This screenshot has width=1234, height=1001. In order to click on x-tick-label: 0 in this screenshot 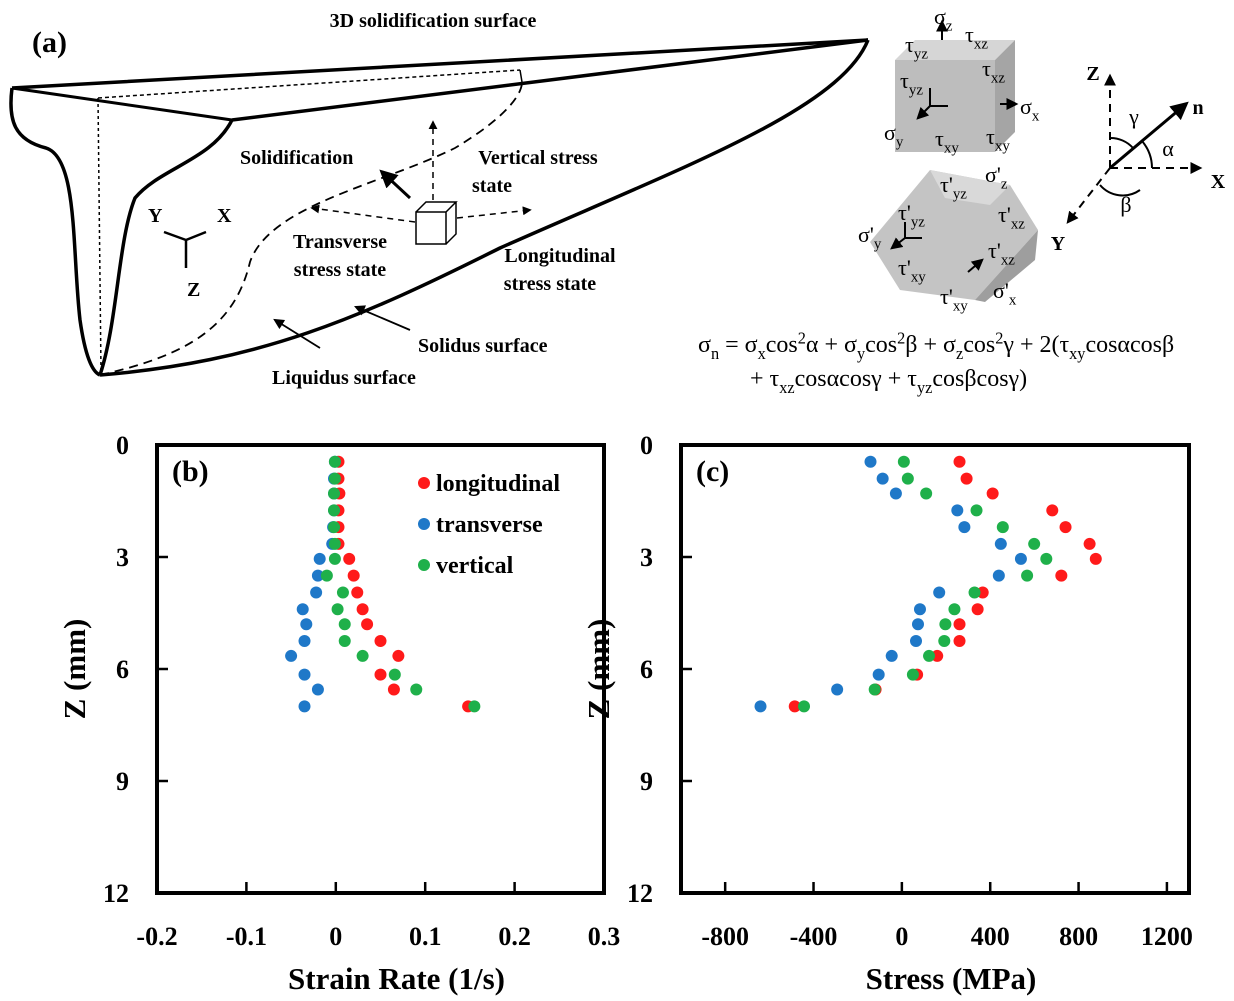, I will do `click(335, 936)`.